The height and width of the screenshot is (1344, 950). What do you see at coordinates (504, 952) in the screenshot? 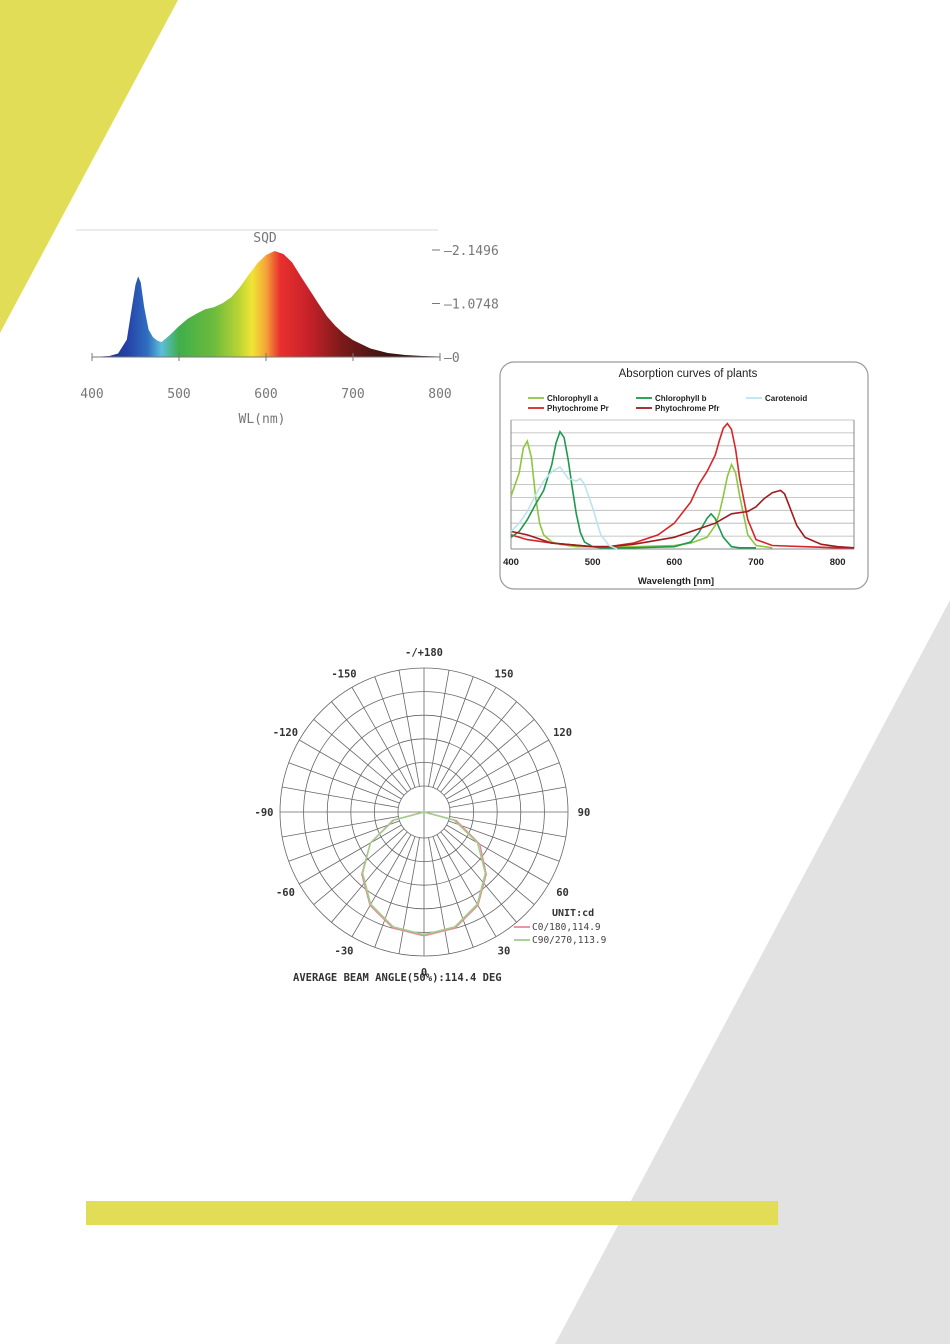
I see `polar-angle-label: 30` at bounding box center [504, 952].